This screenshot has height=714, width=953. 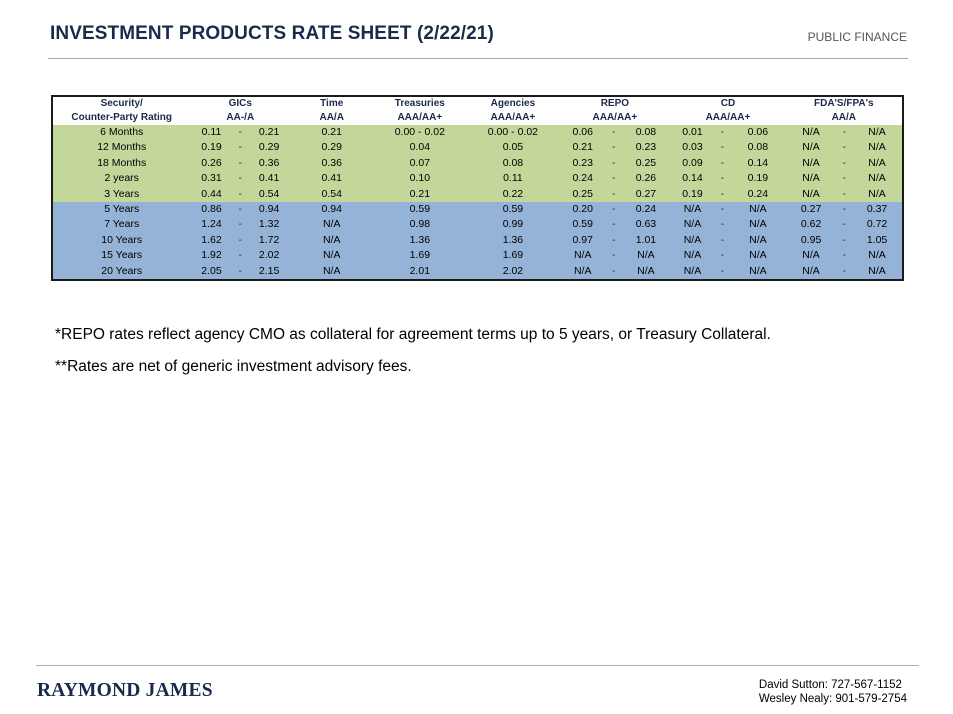 I want to click on term-cell: 6 Months, so click(x=122, y=133).